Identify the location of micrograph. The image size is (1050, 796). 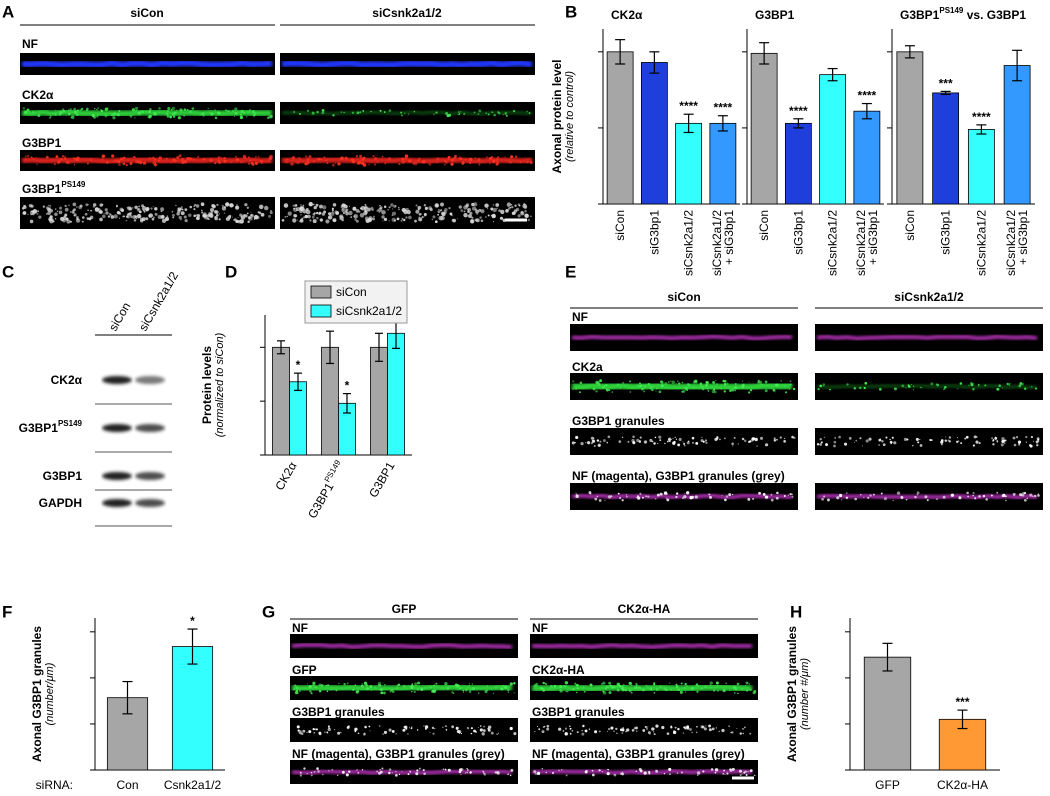
(644, 730).